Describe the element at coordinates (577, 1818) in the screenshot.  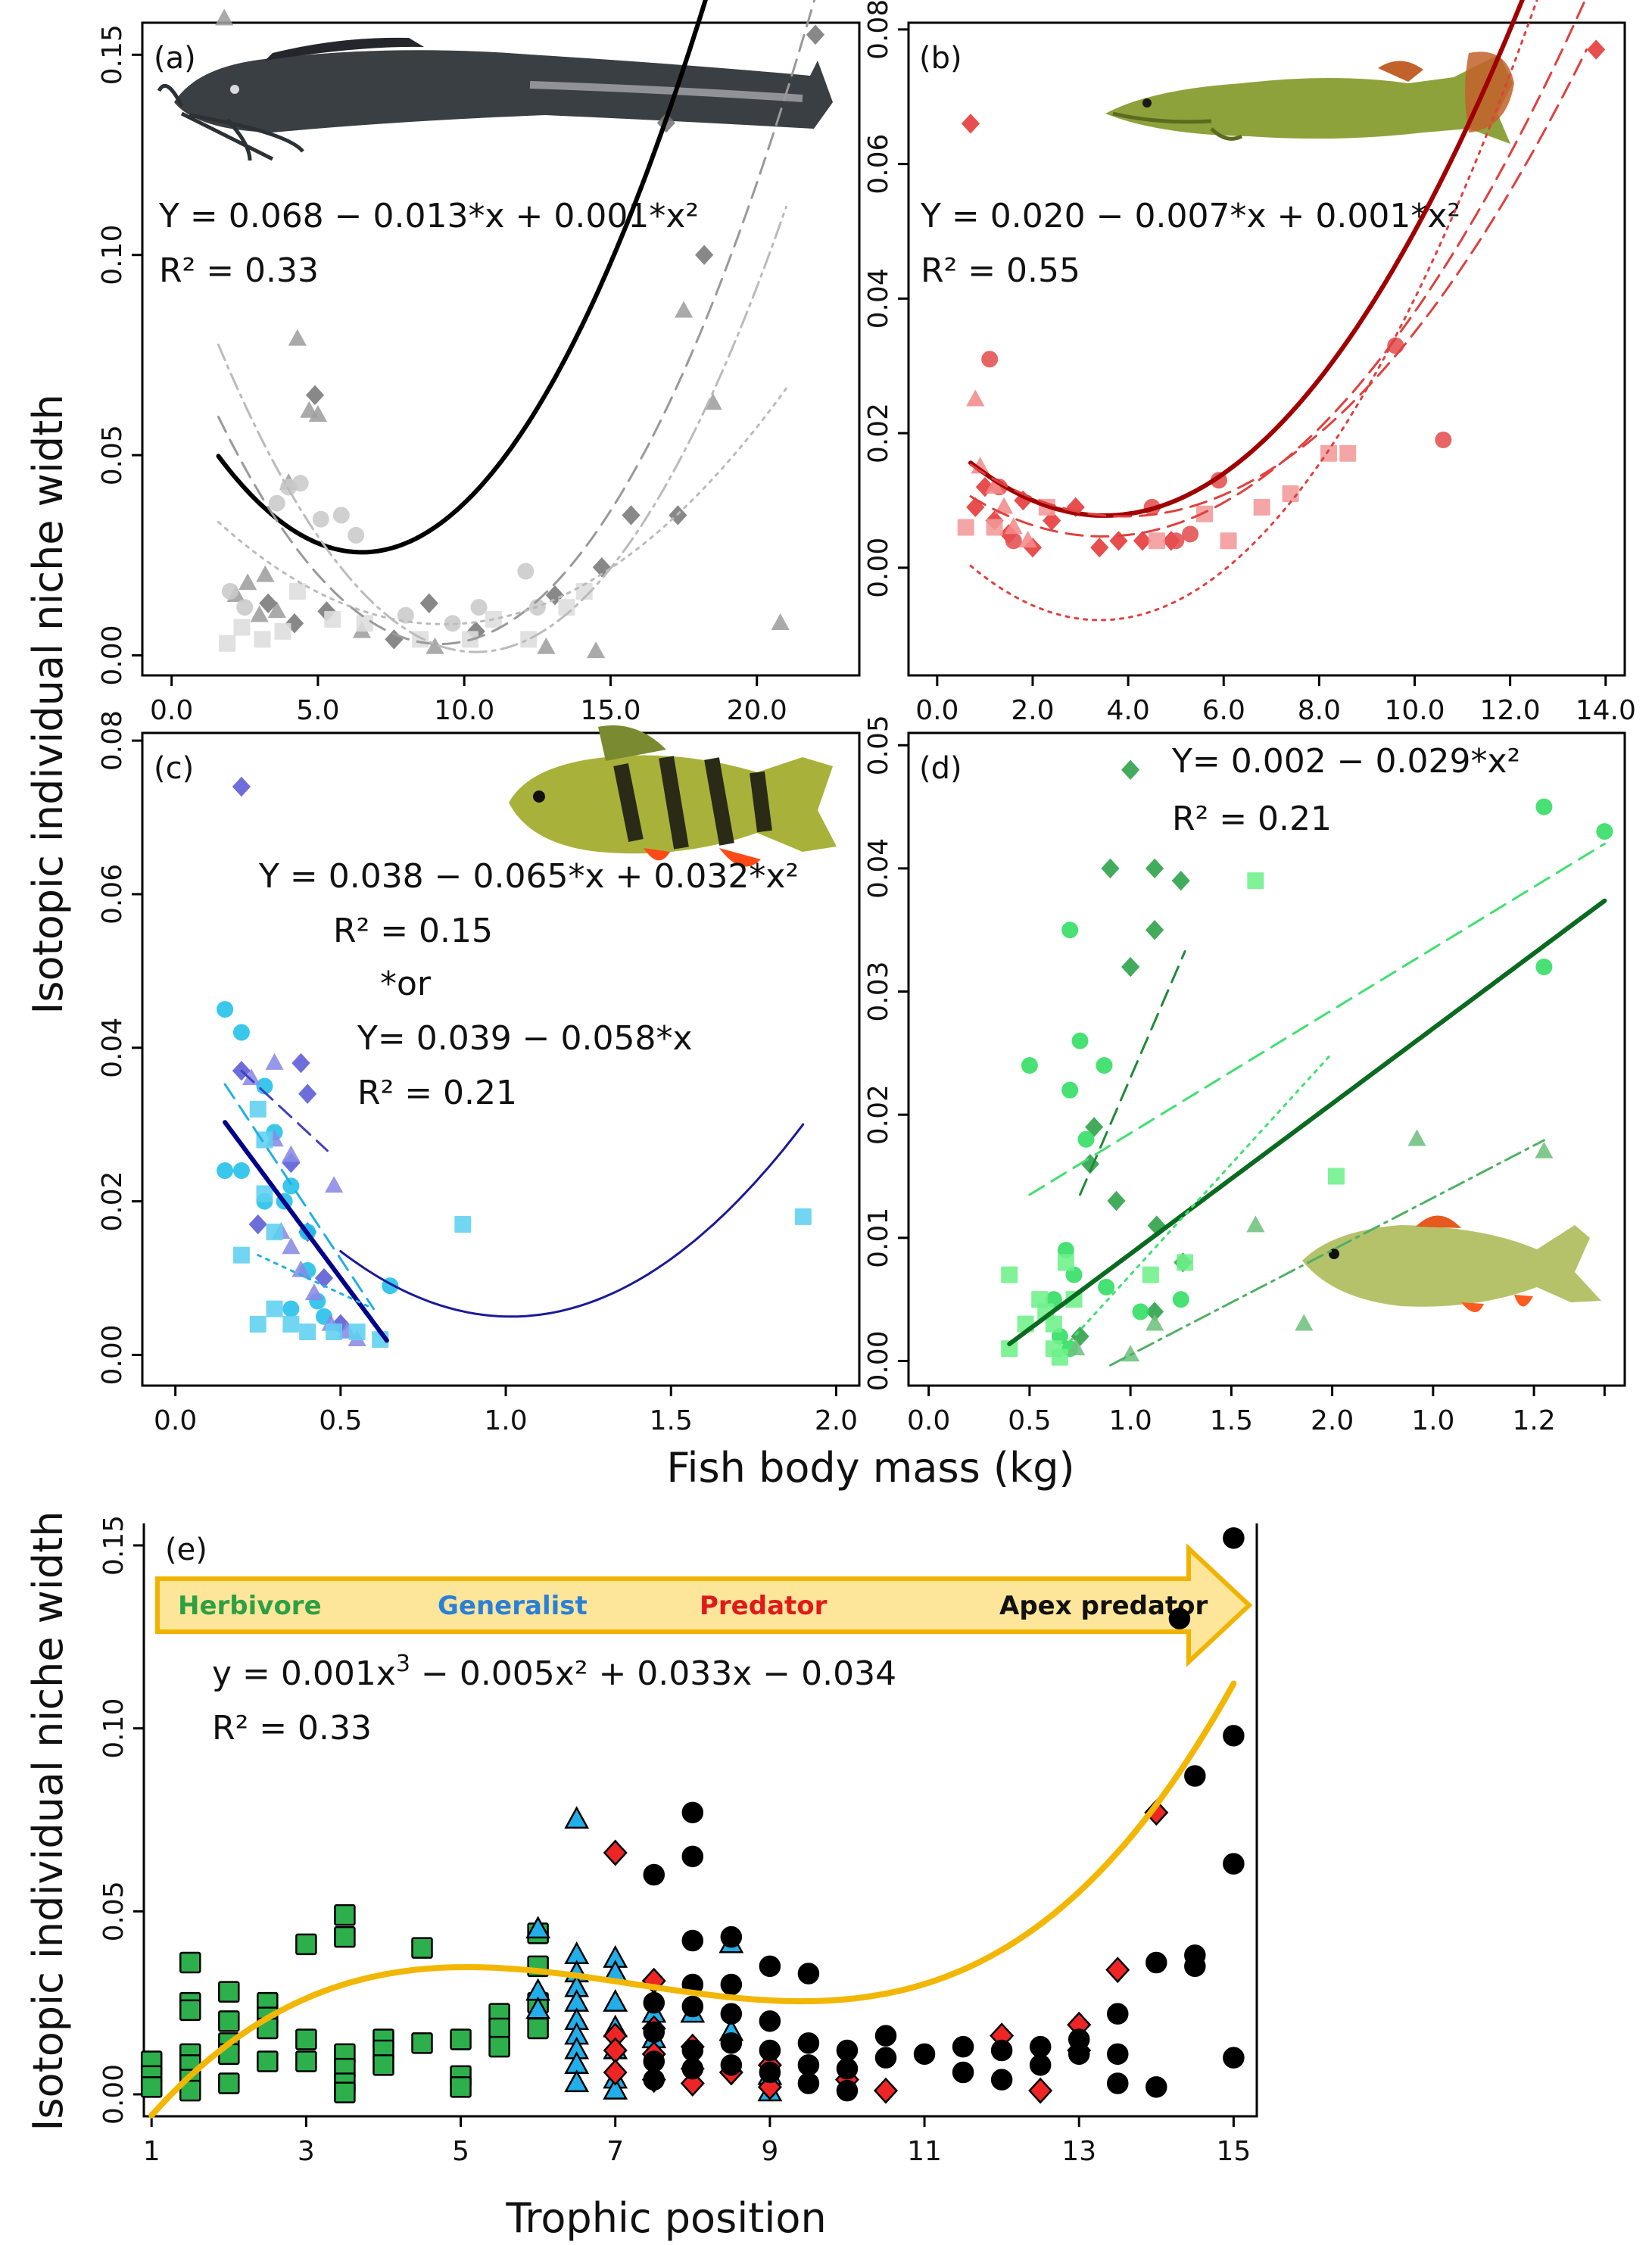
I see `point-e-generalist` at that location.